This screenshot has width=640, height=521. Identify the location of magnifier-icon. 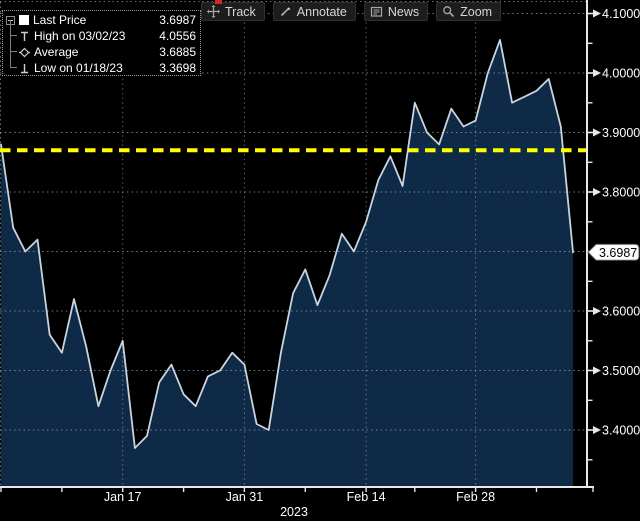
(449, 12).